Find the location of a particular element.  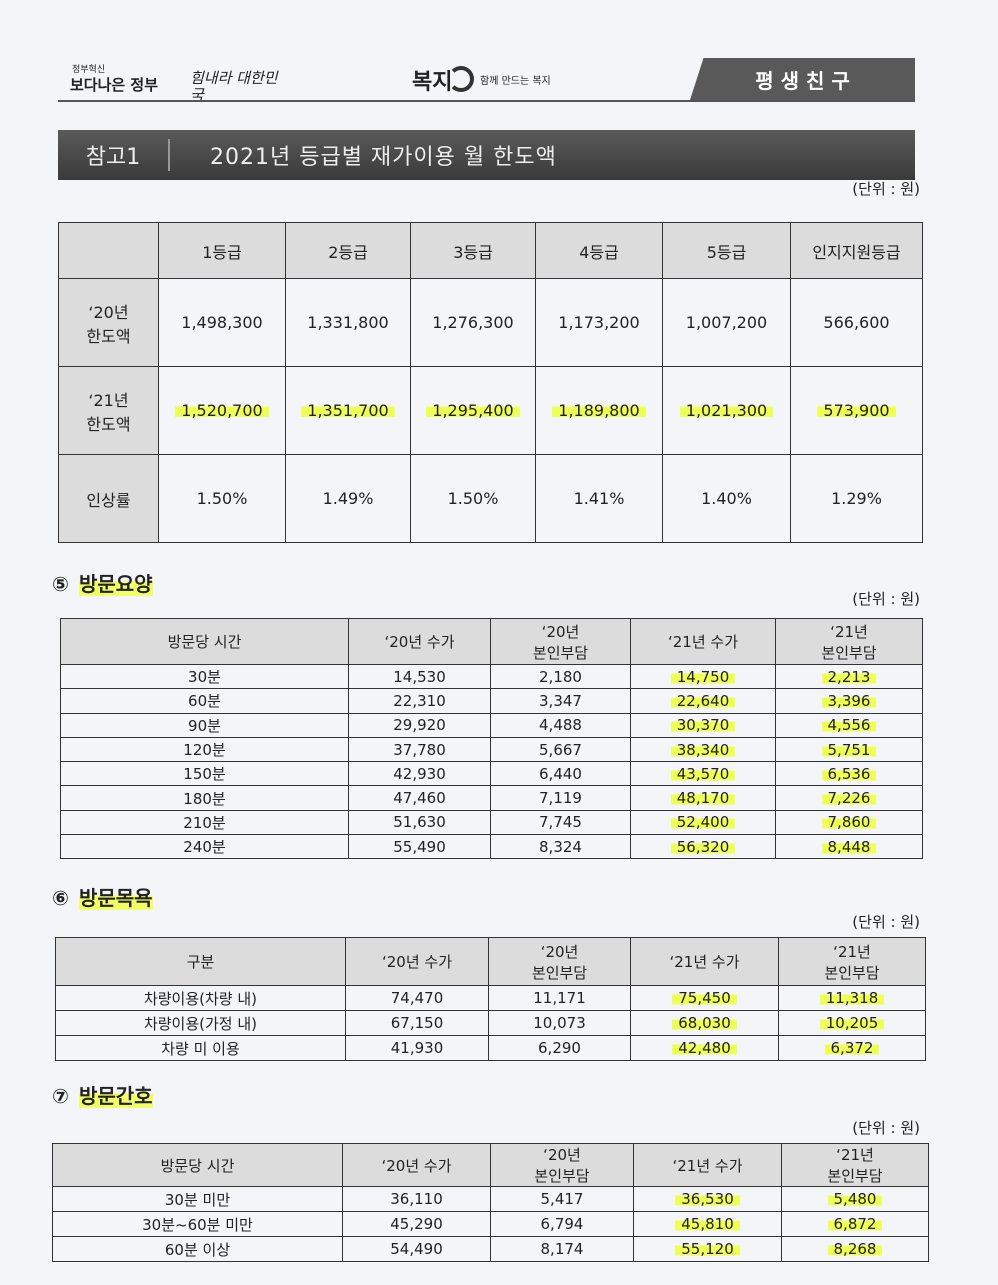

header-cell: 5등급 is located at coordinates (726, 250).